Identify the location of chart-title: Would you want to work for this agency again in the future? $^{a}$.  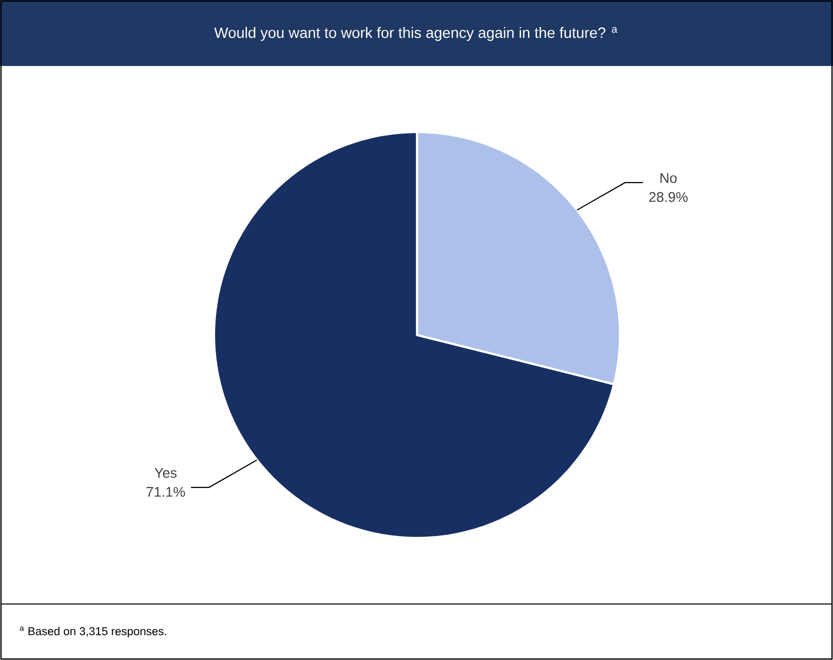
(416, 34).